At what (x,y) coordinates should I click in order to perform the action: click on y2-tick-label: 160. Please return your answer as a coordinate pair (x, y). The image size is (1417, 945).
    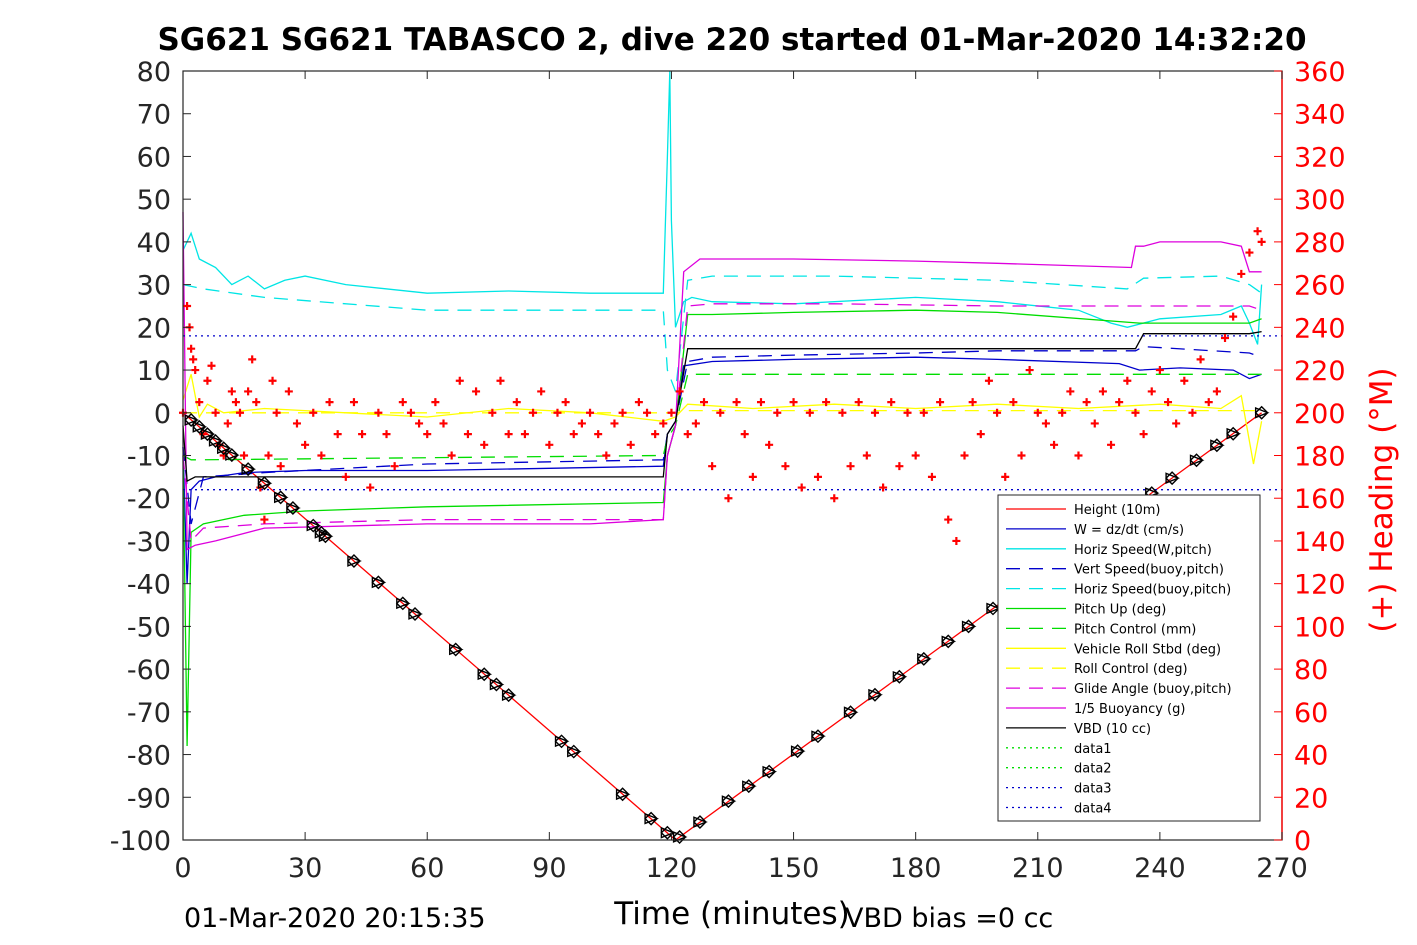
    Looking at the image, I should click on (1320, 499).